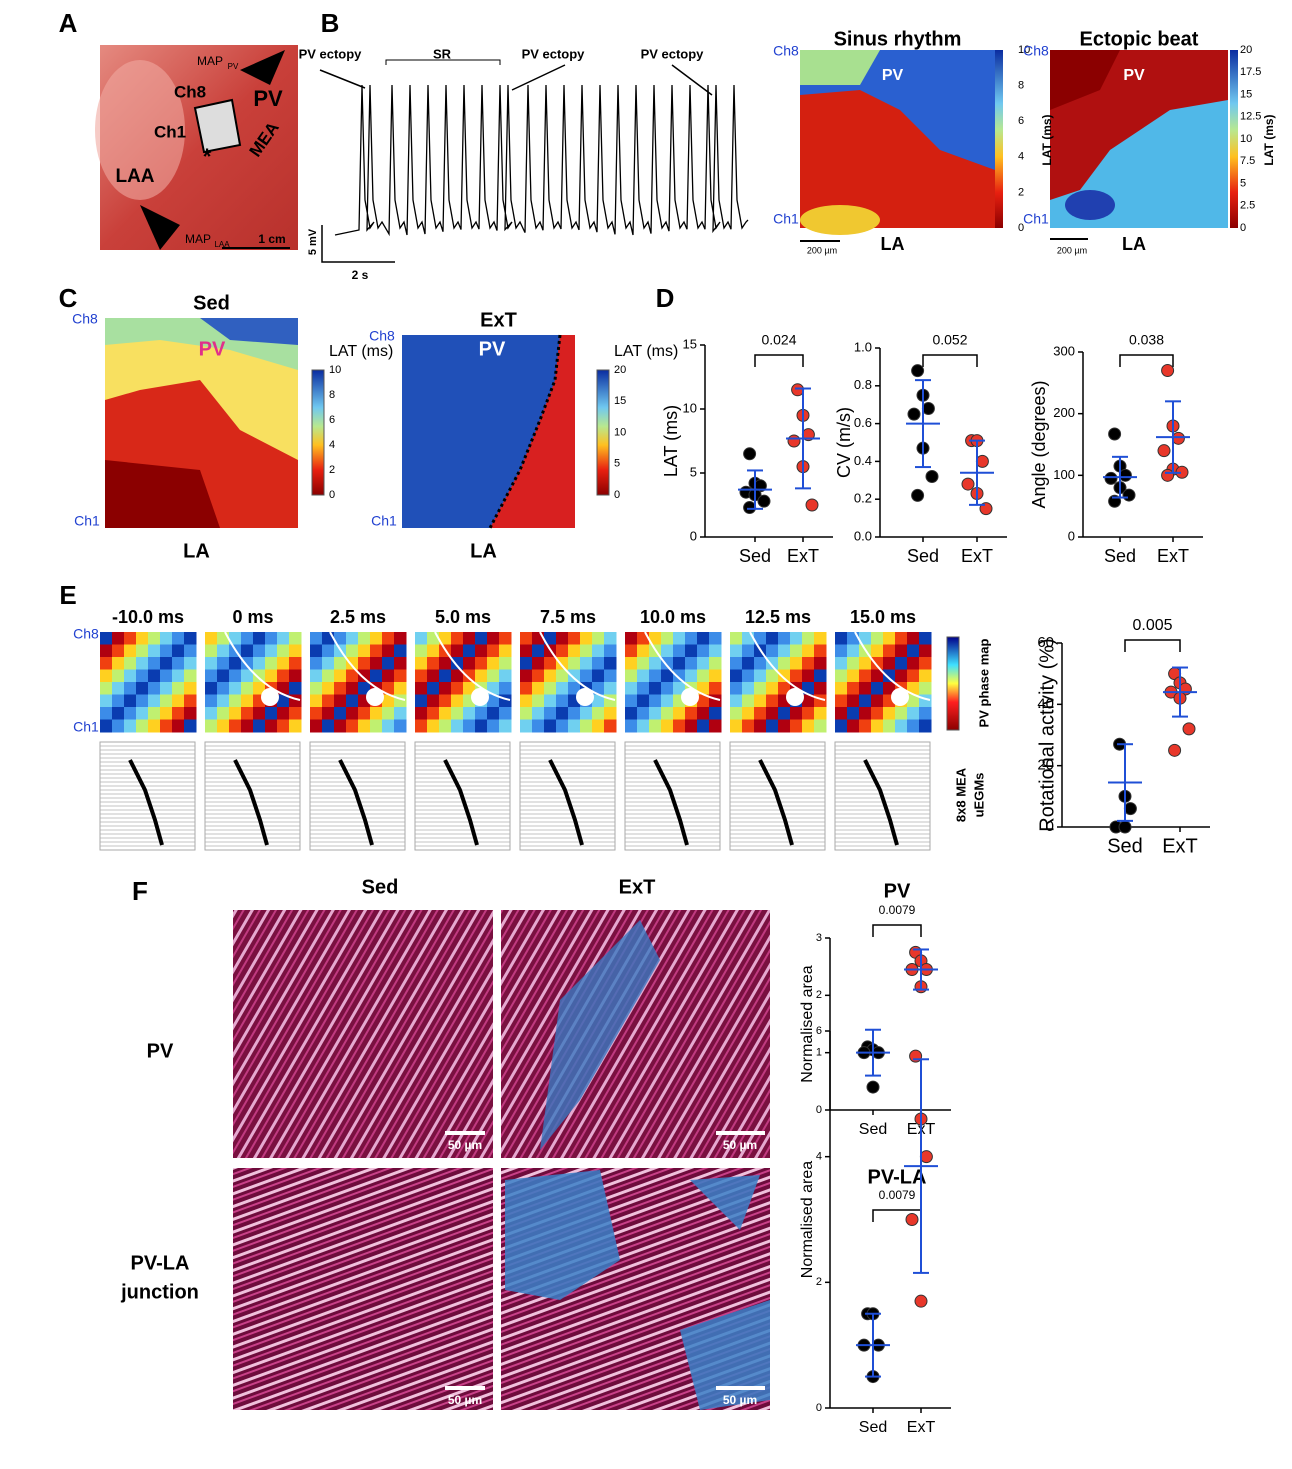 This screenshot has height=1469, width=1292. What do you see at coordinates (262, 666) in the screenshot?
I see `phase-line` at bounding box center [262, 666].